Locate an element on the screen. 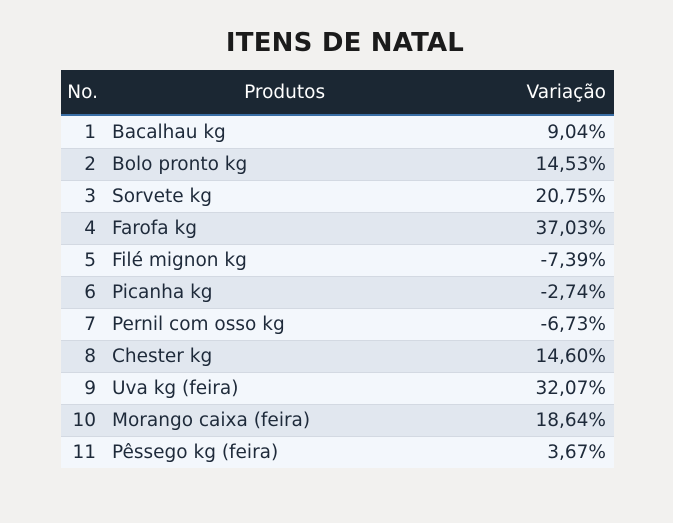 This screenshot has height=523, width=673. product-name-cell: Uva kg (feira) is located at coordinates (285, 388).